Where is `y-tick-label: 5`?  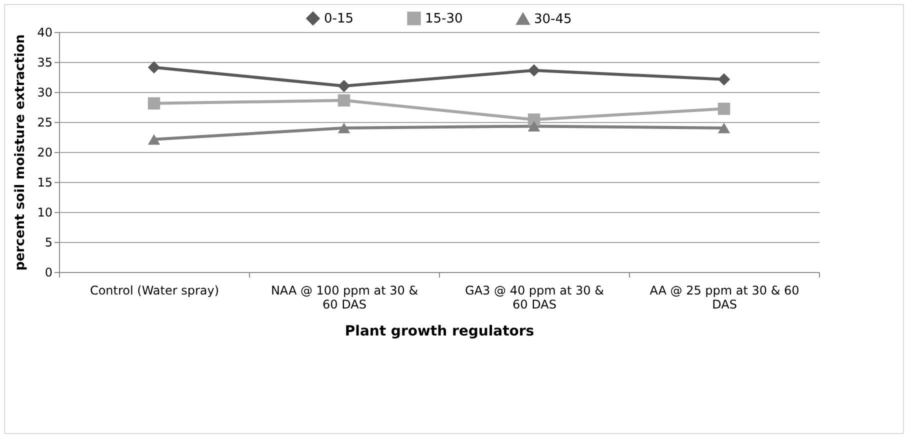 y-tick-label: 5 is located at coordinates (48, 243).